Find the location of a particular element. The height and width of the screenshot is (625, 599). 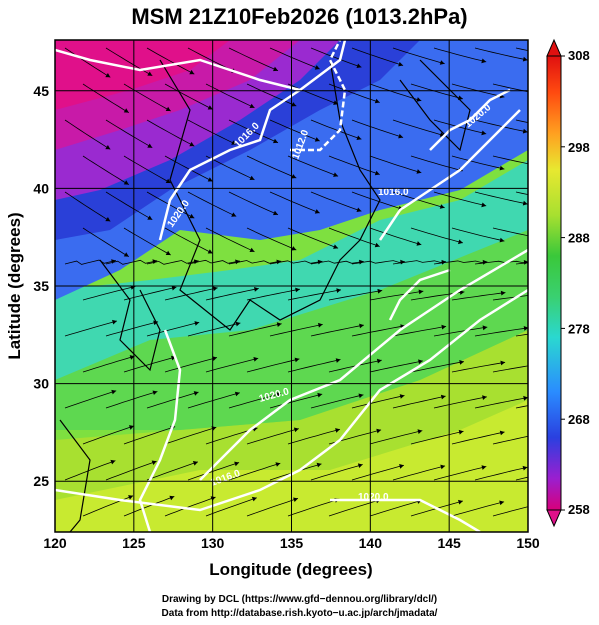

colorbar-tick-label: 288 is located at coordinates (579, 238).